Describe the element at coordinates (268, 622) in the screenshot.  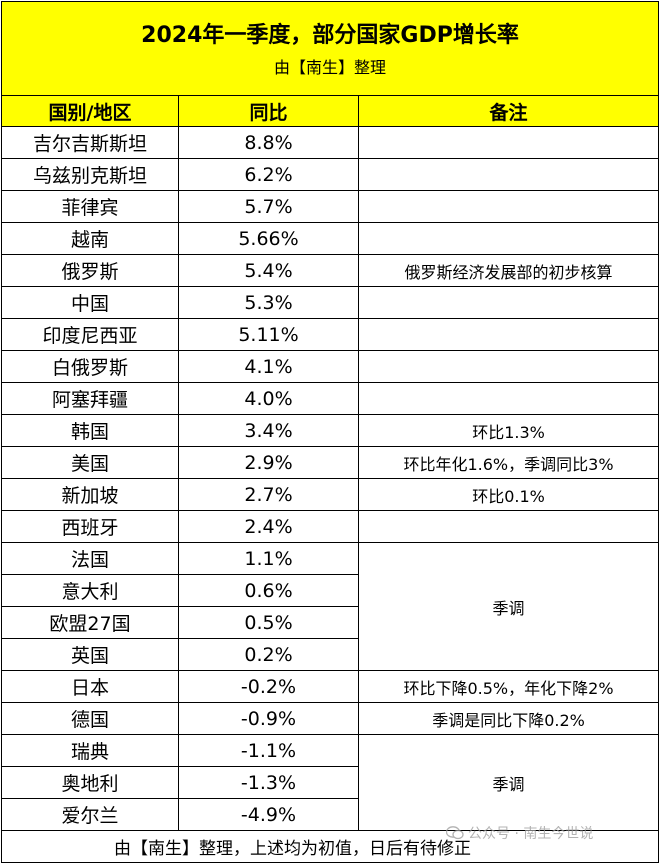
I see `yoy-cell: 0.5%` at that location.